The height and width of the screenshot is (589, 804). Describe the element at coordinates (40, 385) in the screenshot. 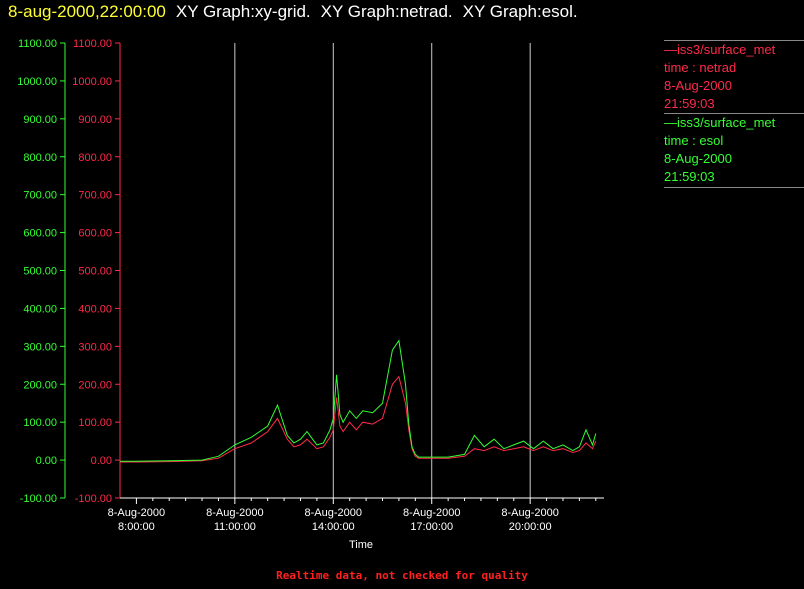

I see `y-tick-label-esol: 200.00` at that location.